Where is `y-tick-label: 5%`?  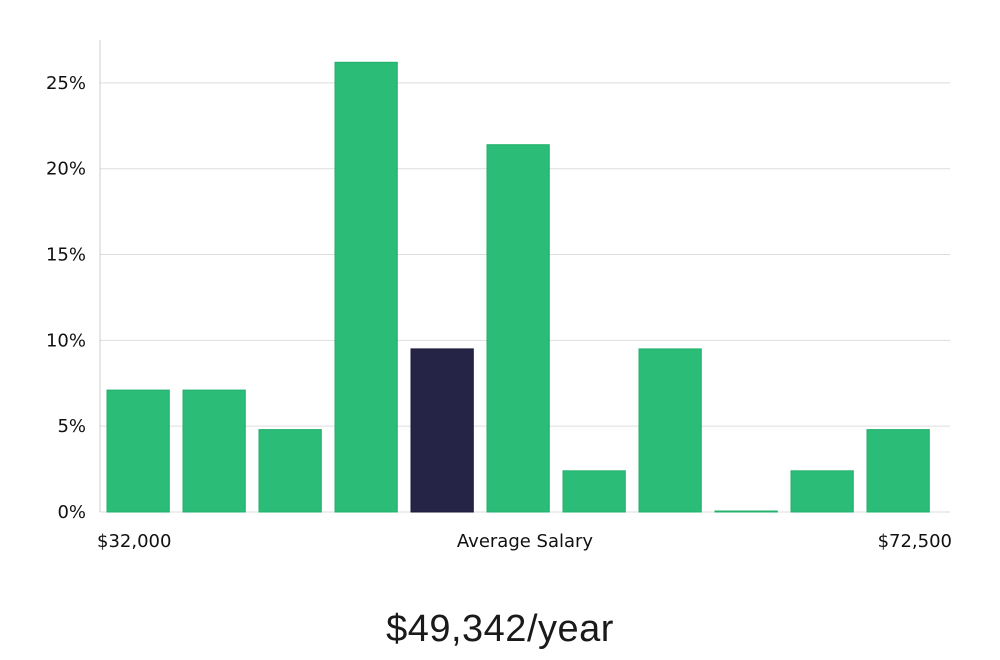
y-tick-label: 5% is located at coordinates (71, 426).